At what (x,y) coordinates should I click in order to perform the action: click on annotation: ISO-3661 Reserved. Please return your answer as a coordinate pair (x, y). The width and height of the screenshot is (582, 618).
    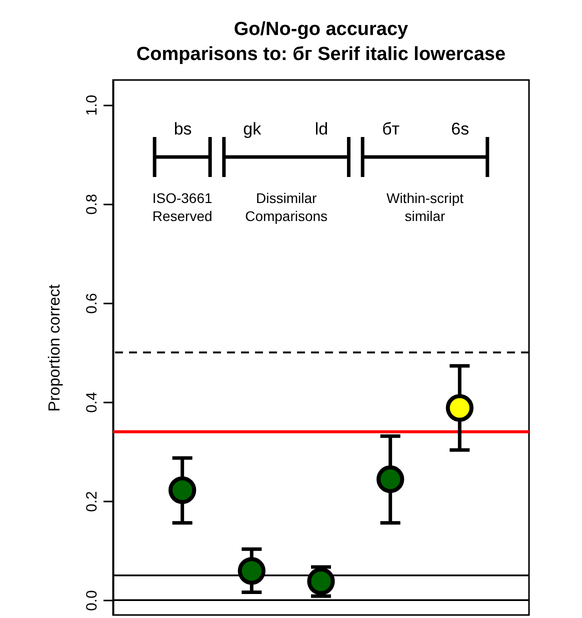
    Looking at the image, I should click on (182, 207).